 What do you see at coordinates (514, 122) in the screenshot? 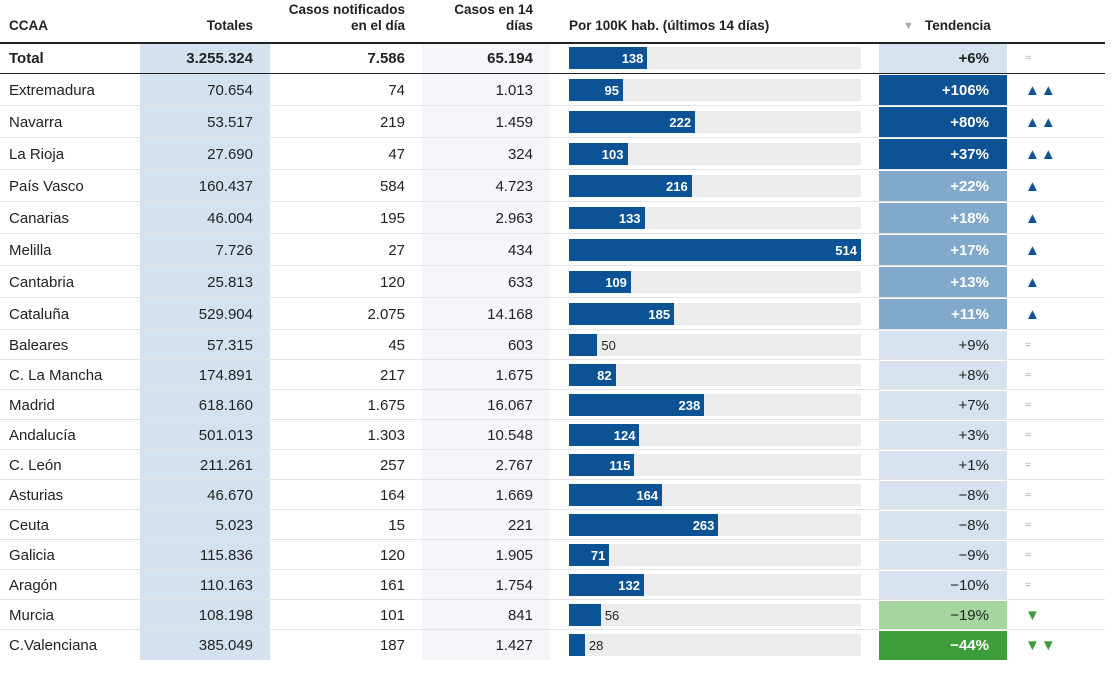
I see `days14: 1.459` at bounding box center [514, 122].